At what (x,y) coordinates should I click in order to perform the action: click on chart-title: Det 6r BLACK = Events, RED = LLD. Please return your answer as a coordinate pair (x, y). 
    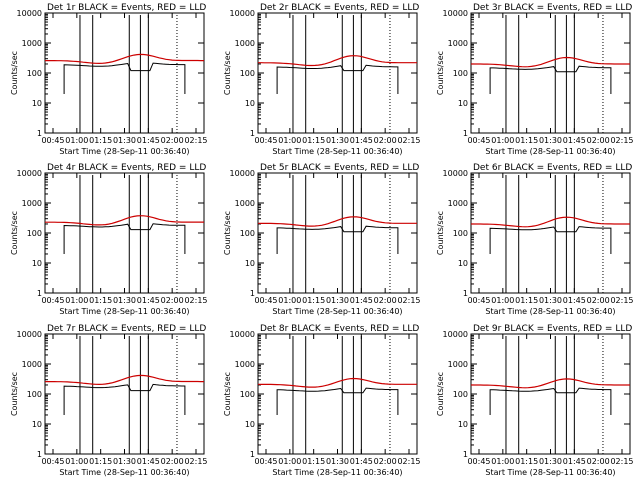
    Looking at the image, I should click on (552, 168).